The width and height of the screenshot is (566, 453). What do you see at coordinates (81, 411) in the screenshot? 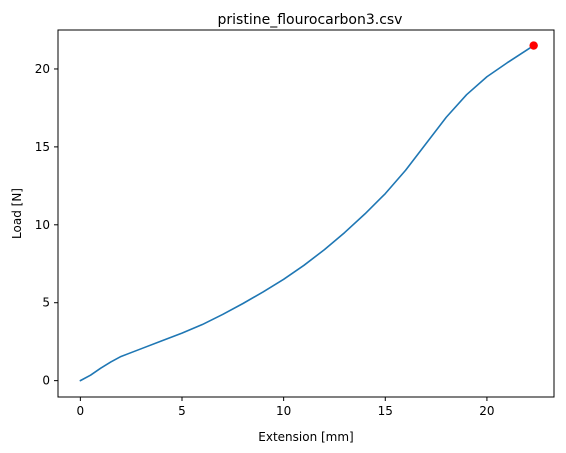
I see `x-tick-label: 0` at bounding box center [81, 411].